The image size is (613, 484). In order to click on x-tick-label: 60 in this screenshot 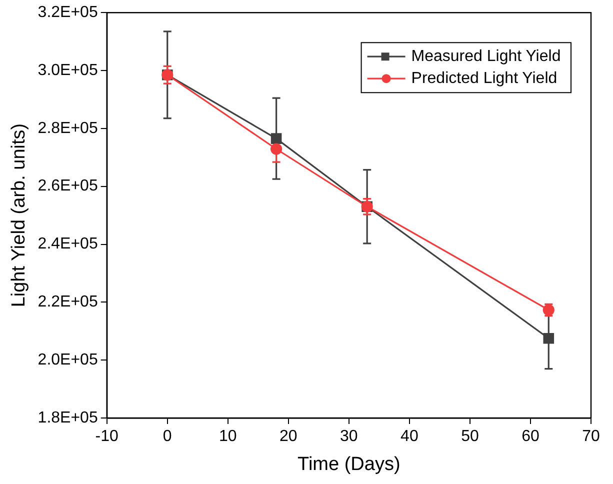, I will do `click(531, 437)`.